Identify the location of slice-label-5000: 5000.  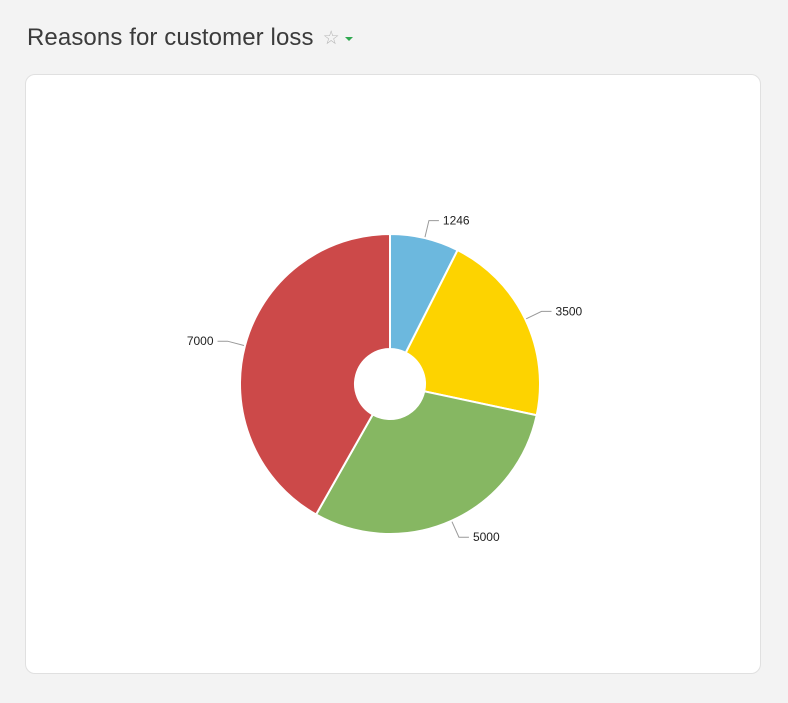
(486, 537).